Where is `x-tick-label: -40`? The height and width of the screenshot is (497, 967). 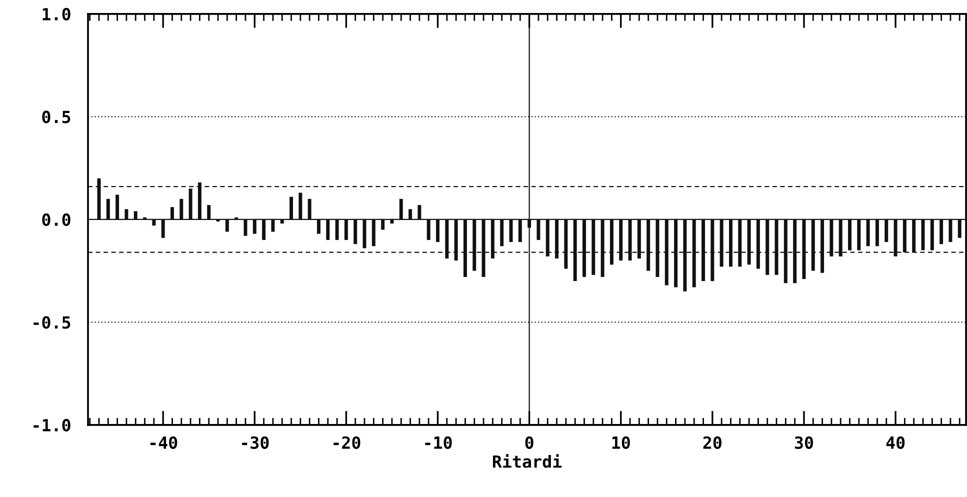 x-tick-label: -40 is located at coordinates (164, 442).